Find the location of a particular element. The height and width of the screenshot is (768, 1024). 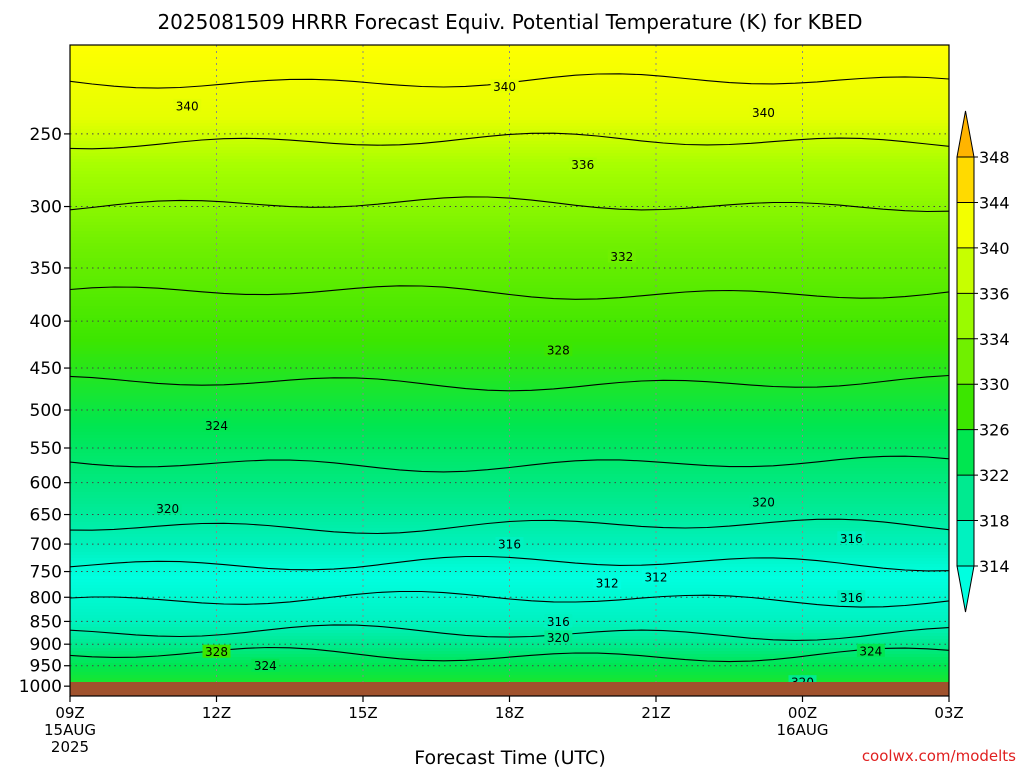

credit-text: coolwx.com/modelts is located at coordinates (939, 756).